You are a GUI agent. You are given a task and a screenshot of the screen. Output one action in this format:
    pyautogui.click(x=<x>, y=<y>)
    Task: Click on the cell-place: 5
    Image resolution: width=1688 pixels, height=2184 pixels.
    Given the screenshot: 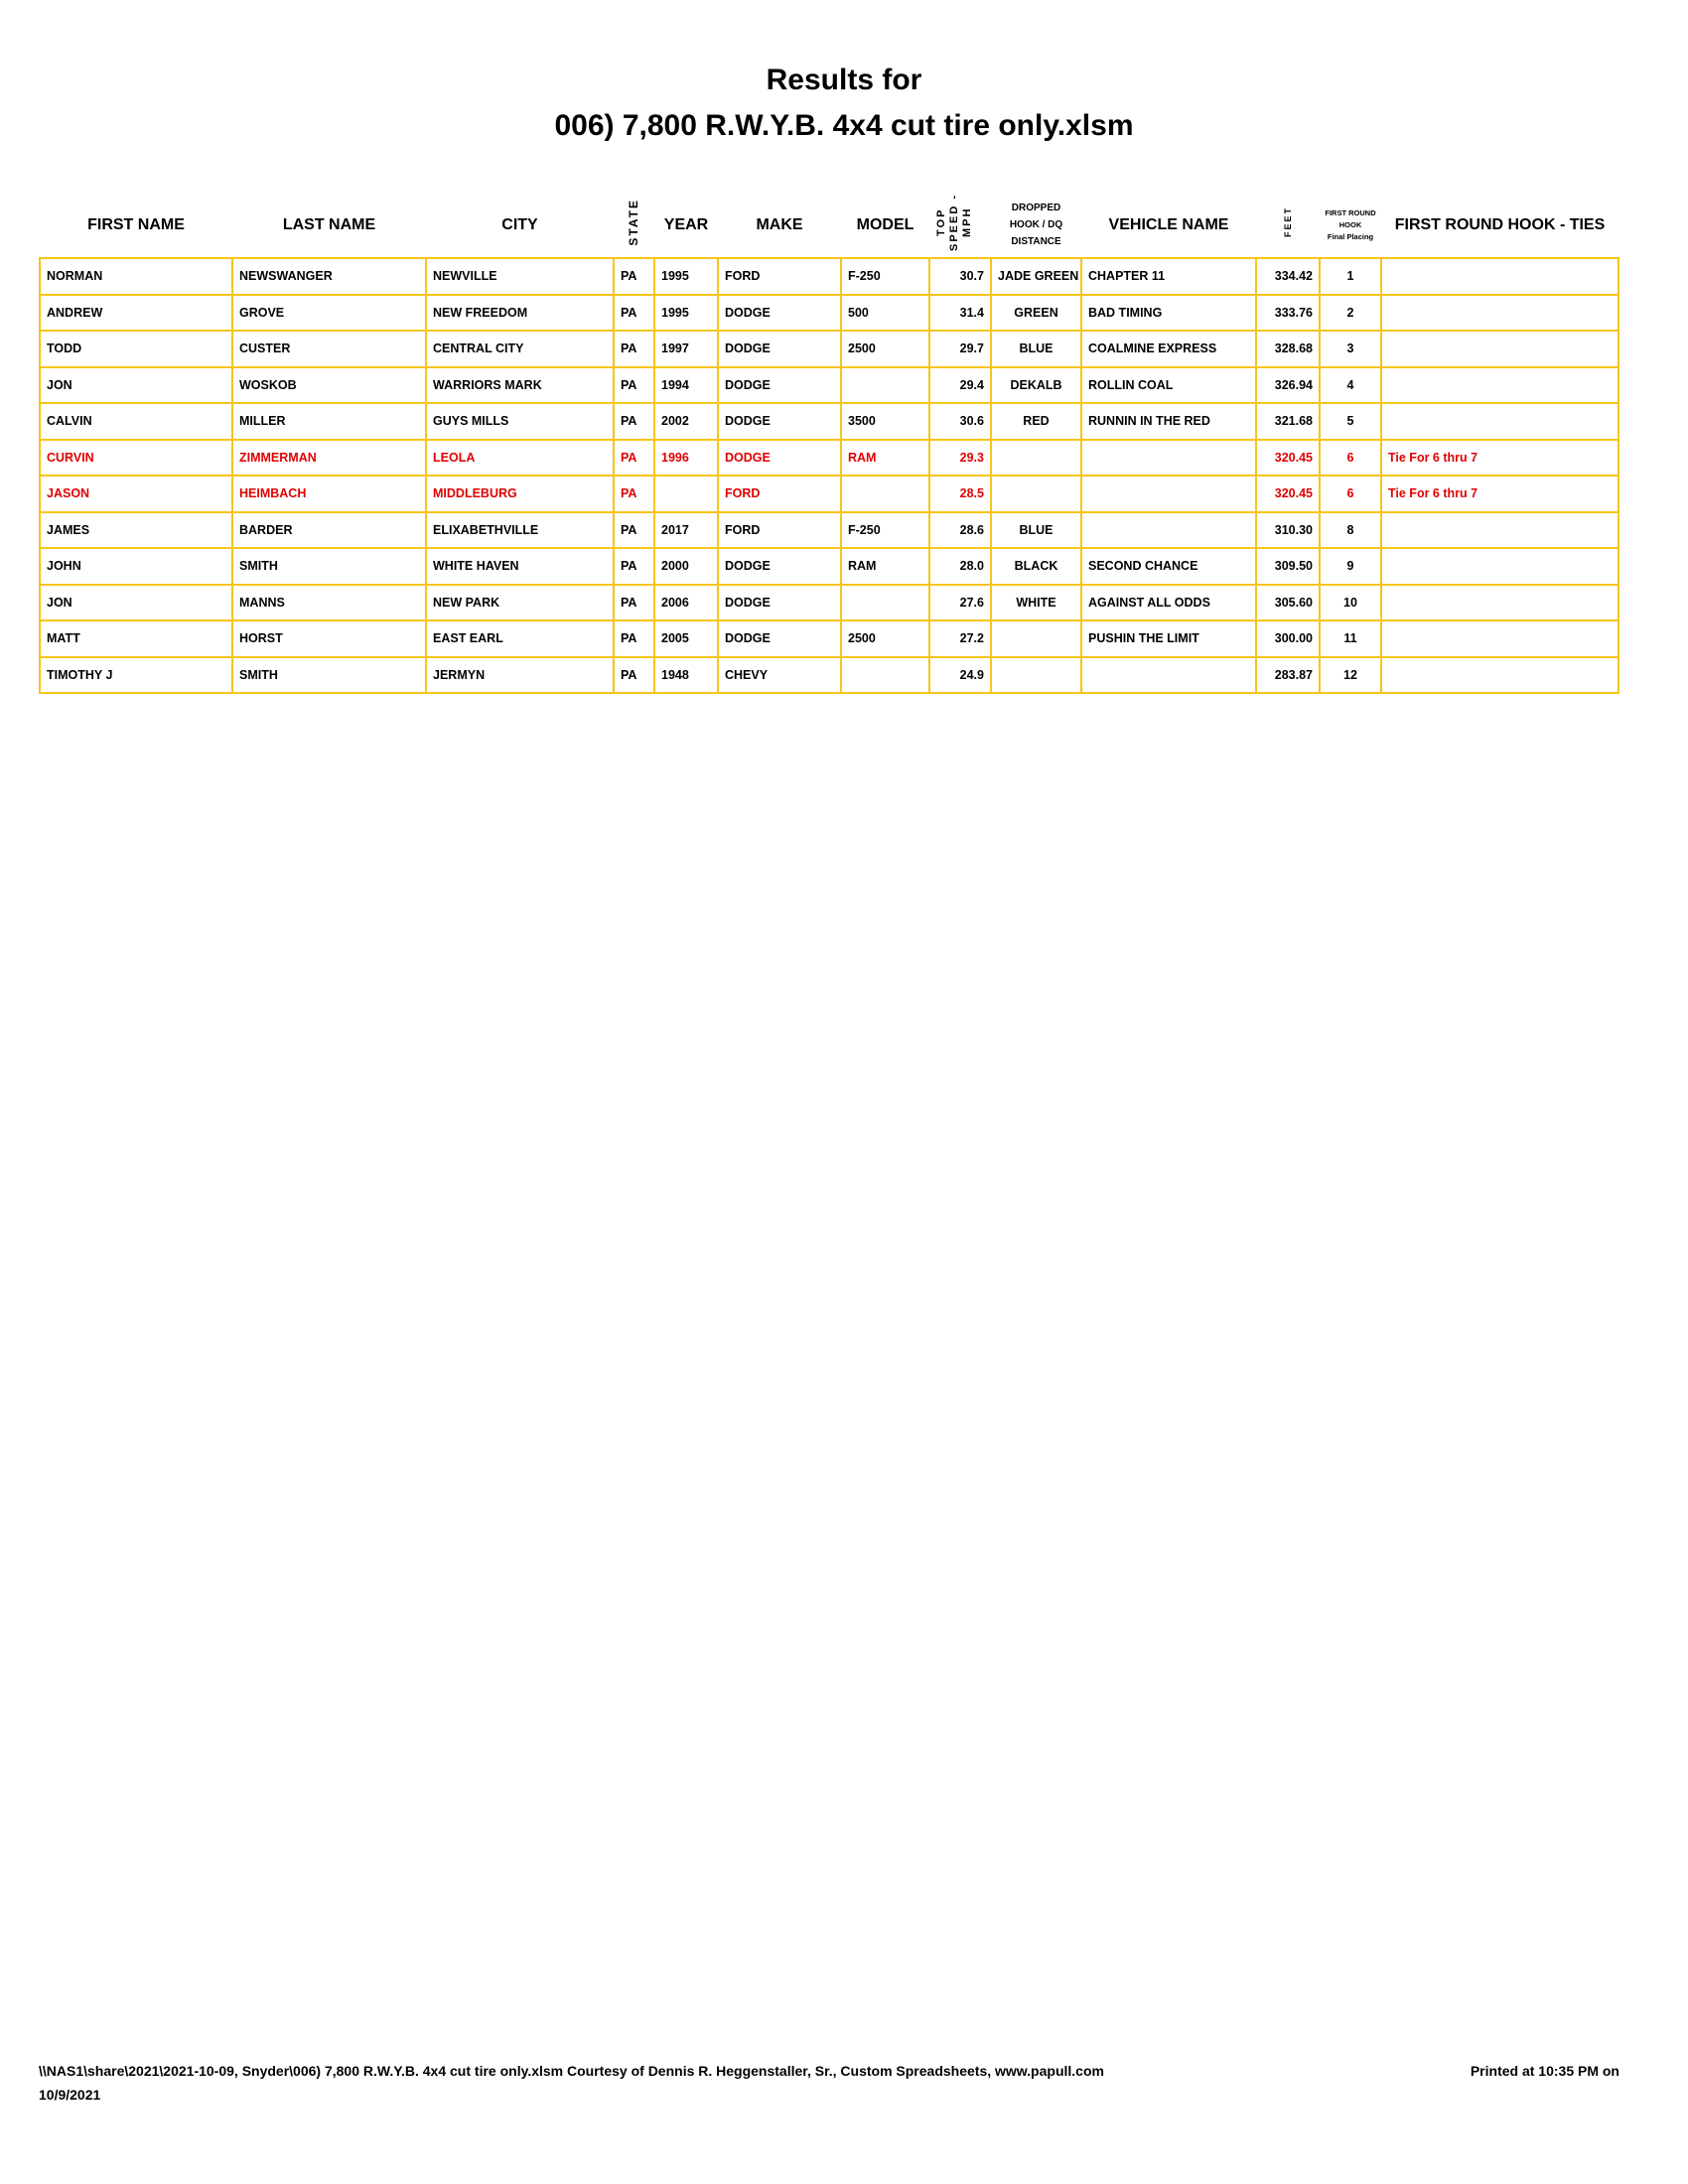 What is the action you would take?
    pyautogui.click(x=1350, y=421)
    